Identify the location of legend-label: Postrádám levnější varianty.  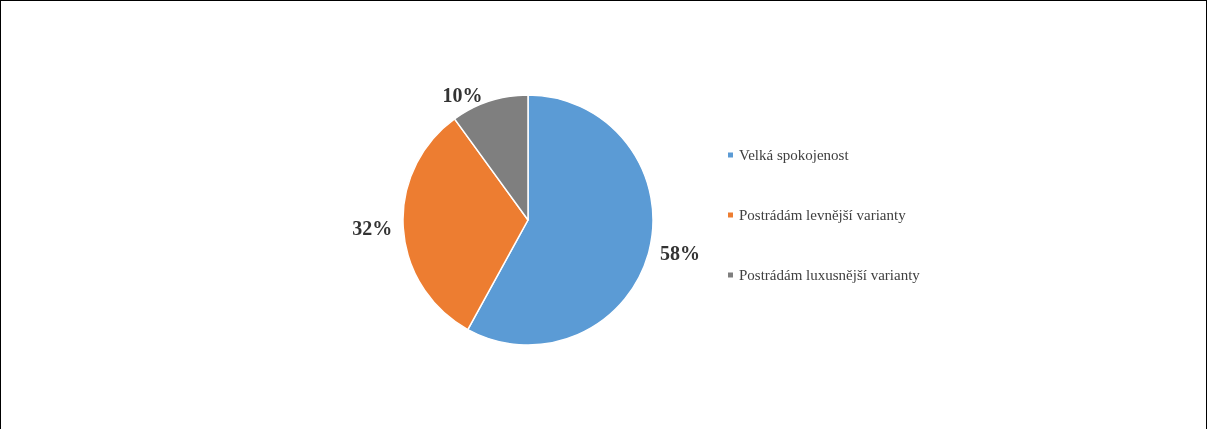
(823, 215).